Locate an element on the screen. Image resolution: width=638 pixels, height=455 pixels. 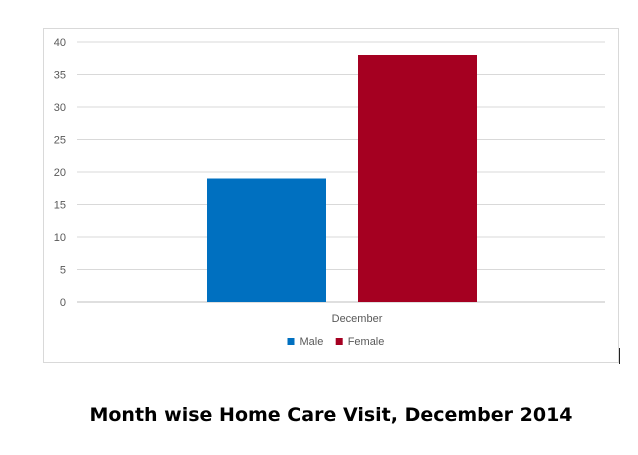
y-tick-label: 25 is located at coordinates (60, 141).